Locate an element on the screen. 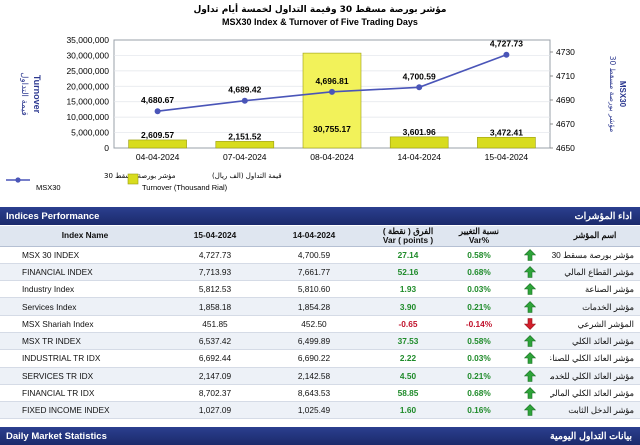 Image resolution: width=640 pixels, height=445 pixels. y-left-tick-label: 25,000,000 is located at coordinates (87, 71).